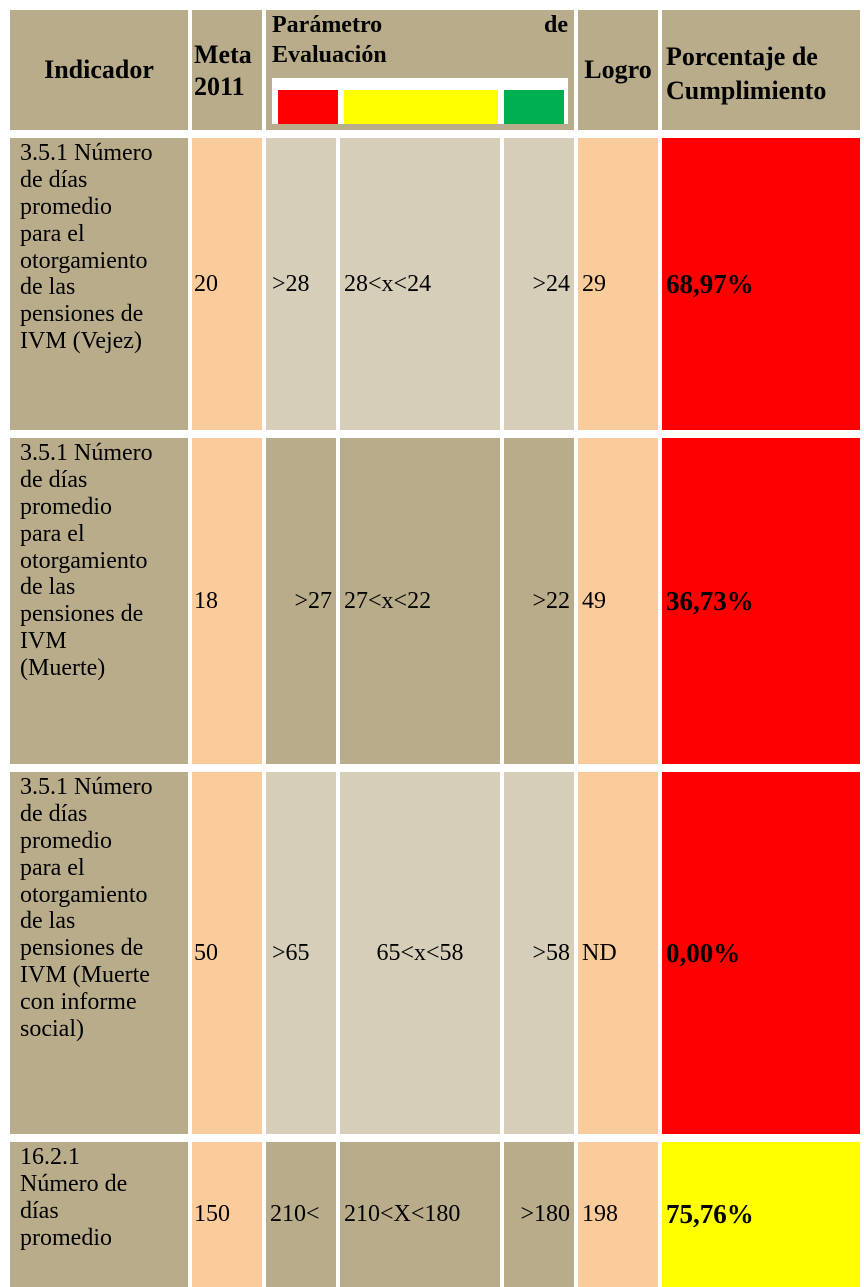 The width and height of the screenshot is (864, 1287). Describe the element at coordinates (420, 601) in the screenshot. I see `row2-param-yellow: 27<x<22` at that location.